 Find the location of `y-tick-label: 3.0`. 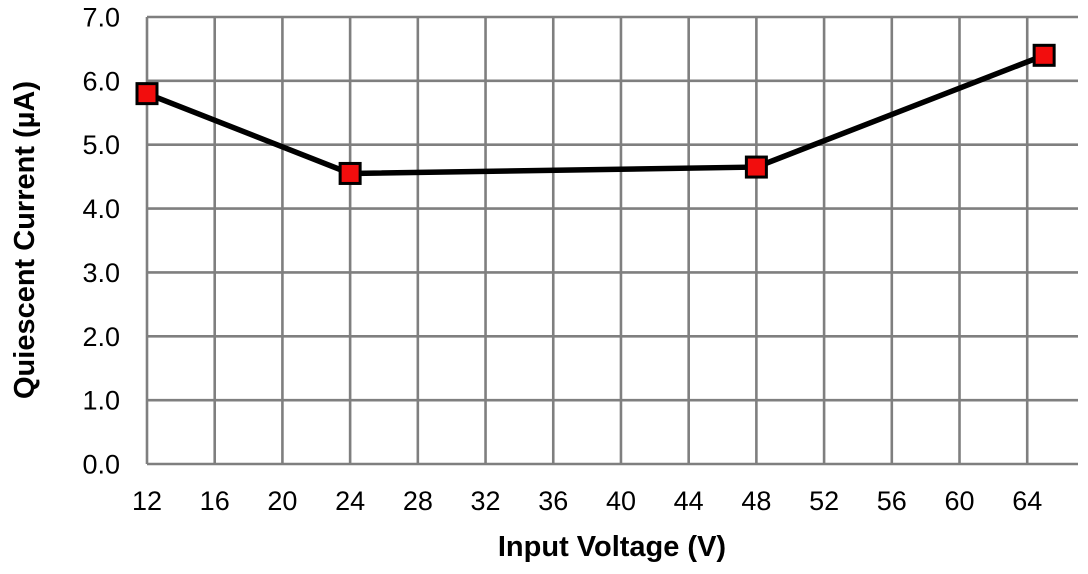

y-tick-label: 3.0 is located at coordinates (101, 273).